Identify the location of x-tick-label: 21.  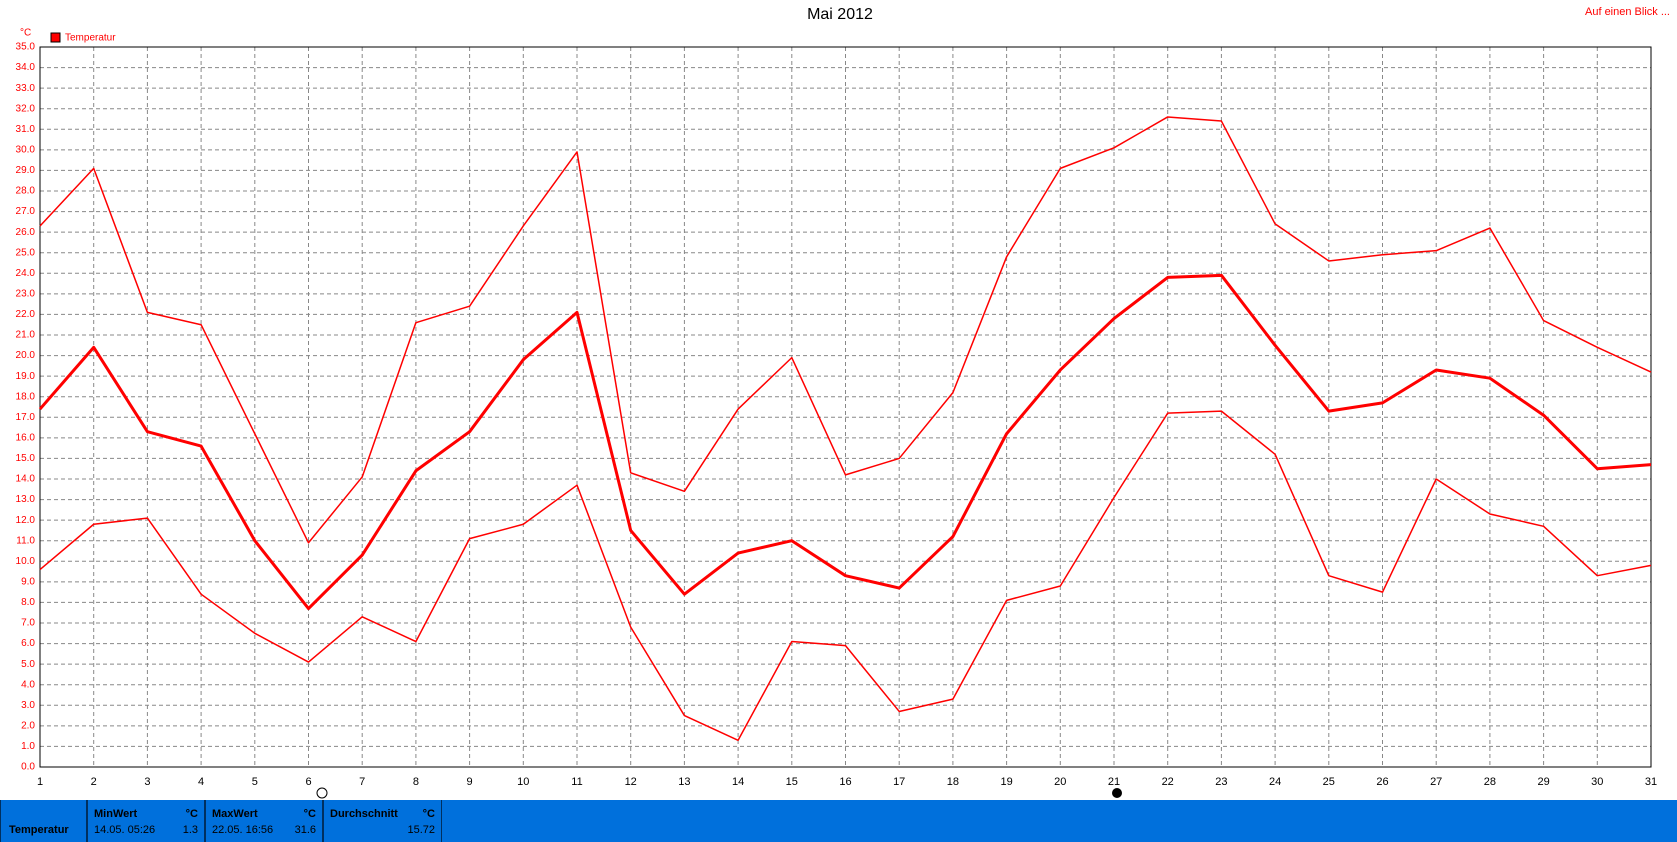
(1114, 782).